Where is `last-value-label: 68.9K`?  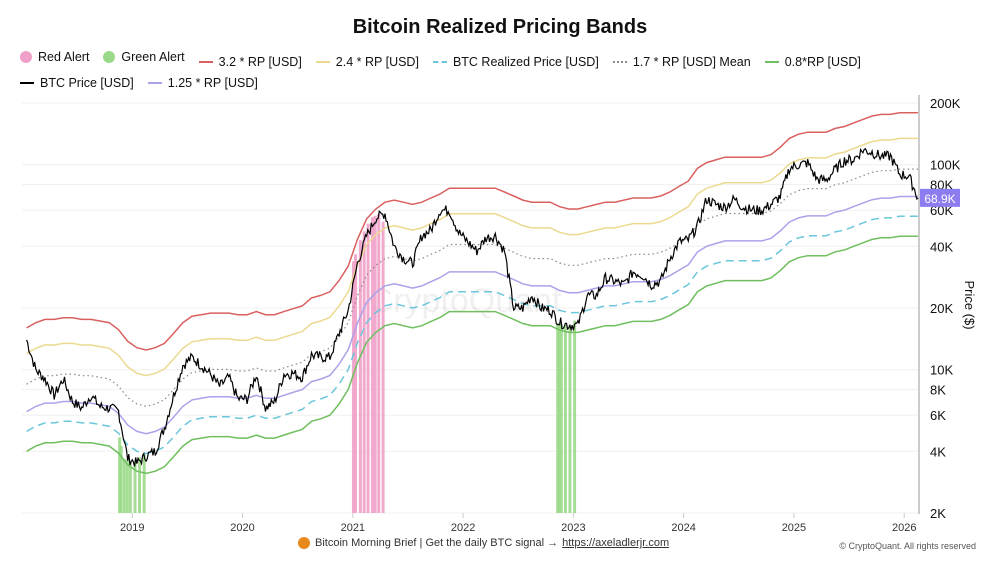 last-value-label: 68.9K is located at coordinates (939, 199).